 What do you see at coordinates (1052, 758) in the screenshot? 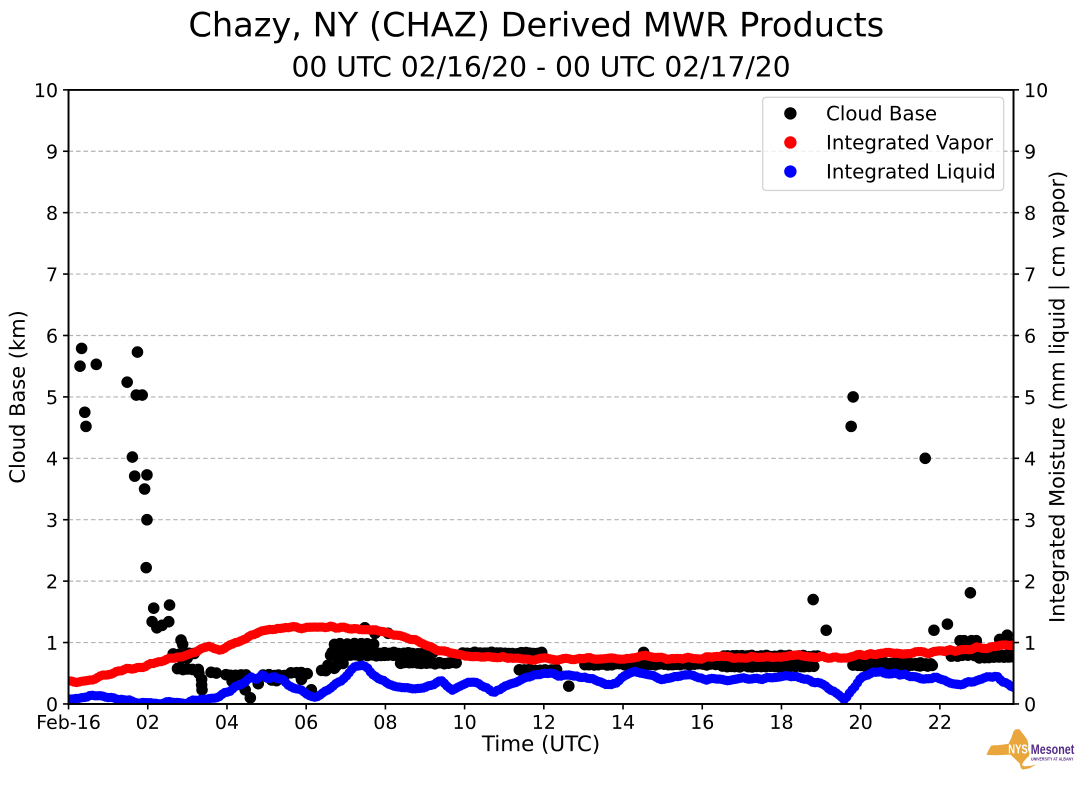
I see `svg-text: UNIVERSITY AT ALBANY` at bounding box center [1052, 758].